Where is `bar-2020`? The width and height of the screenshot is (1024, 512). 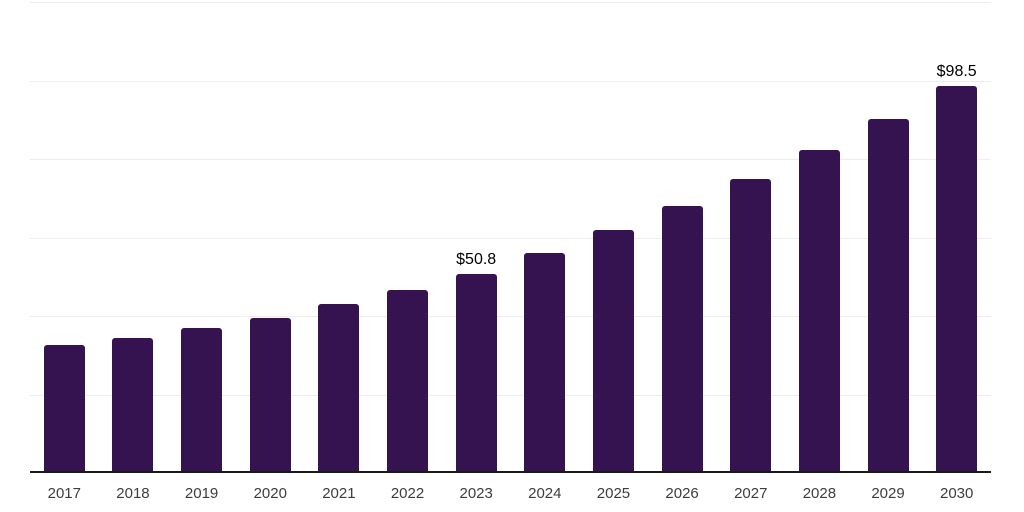
bar-2020 is located at coordinates (270, 394).